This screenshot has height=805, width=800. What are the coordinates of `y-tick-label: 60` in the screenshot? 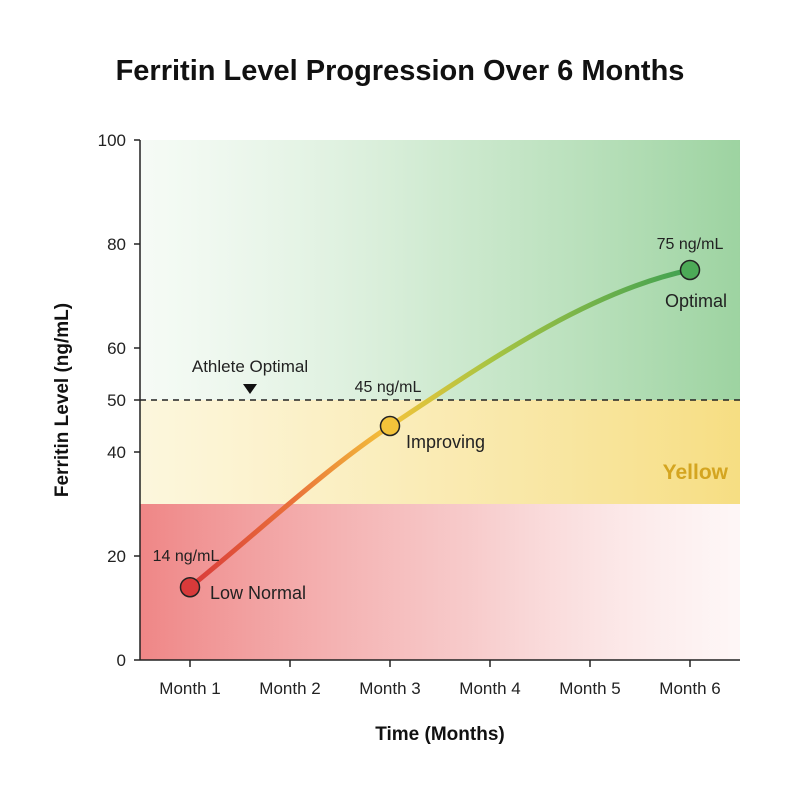 It's located at (116, 348).